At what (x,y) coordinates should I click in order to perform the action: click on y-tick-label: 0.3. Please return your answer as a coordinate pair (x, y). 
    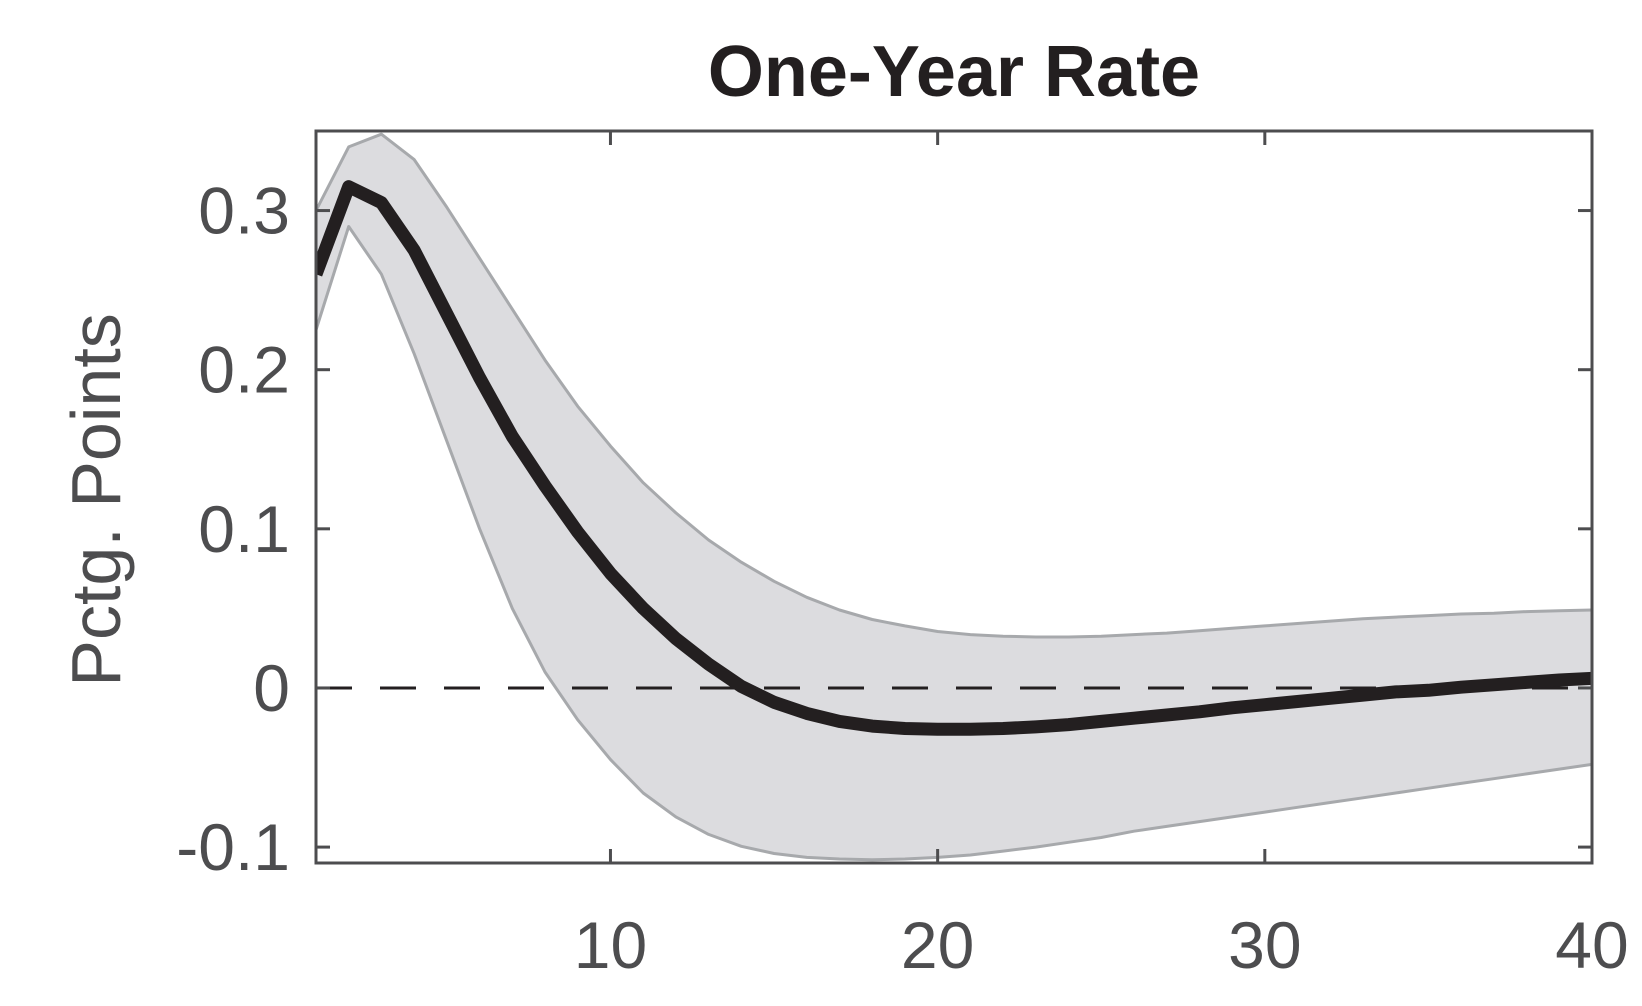
    Looking at the image, I should click on (244, 211).